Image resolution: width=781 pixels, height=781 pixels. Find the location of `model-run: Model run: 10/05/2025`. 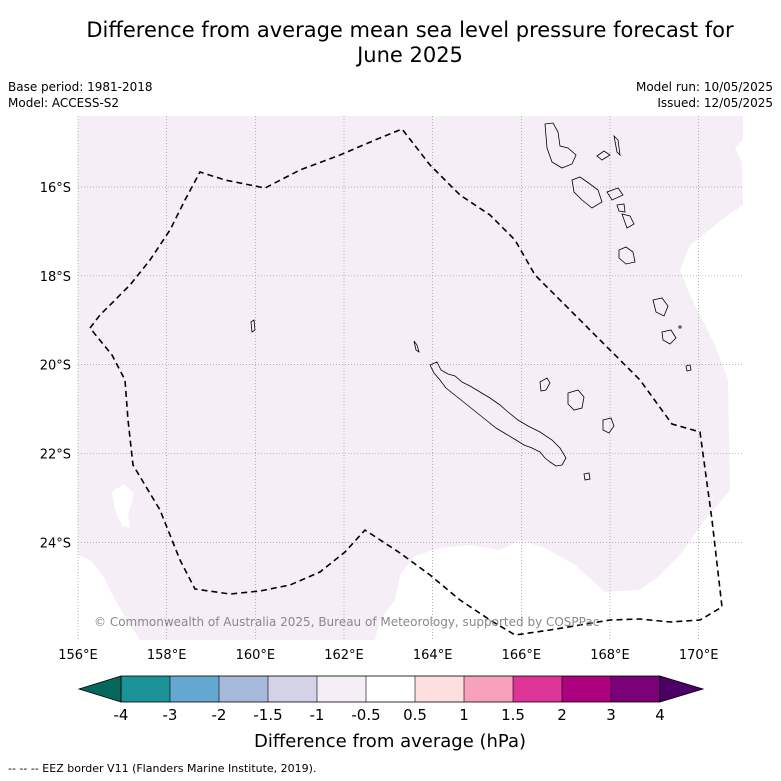

model-run: Model run: 10/05/2025 is located at coordinates (704, 87).